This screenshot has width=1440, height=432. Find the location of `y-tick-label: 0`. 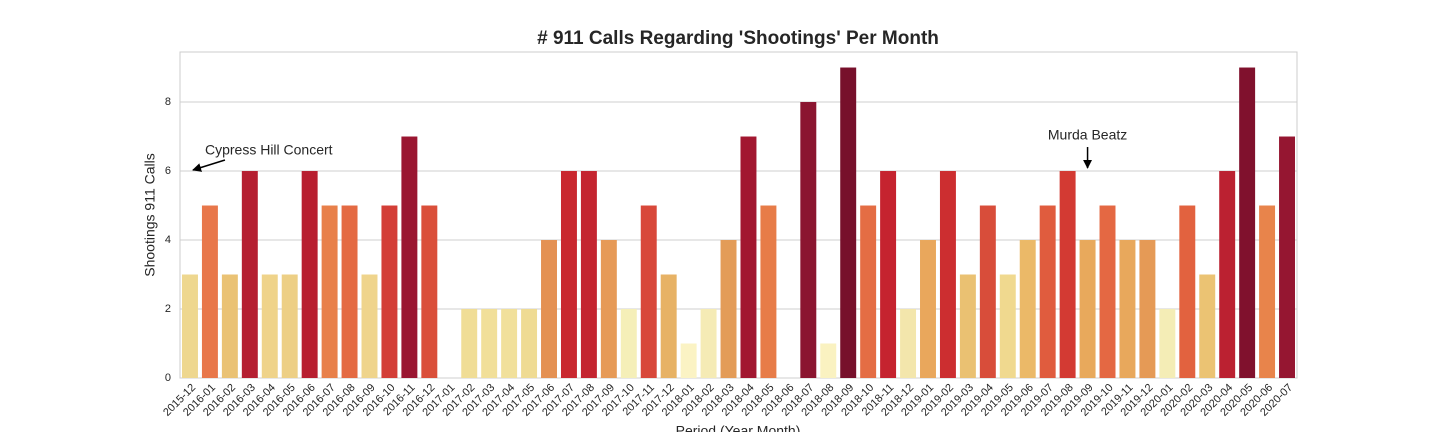

y-tick-label: 0 is located at coordinates (168, 378).